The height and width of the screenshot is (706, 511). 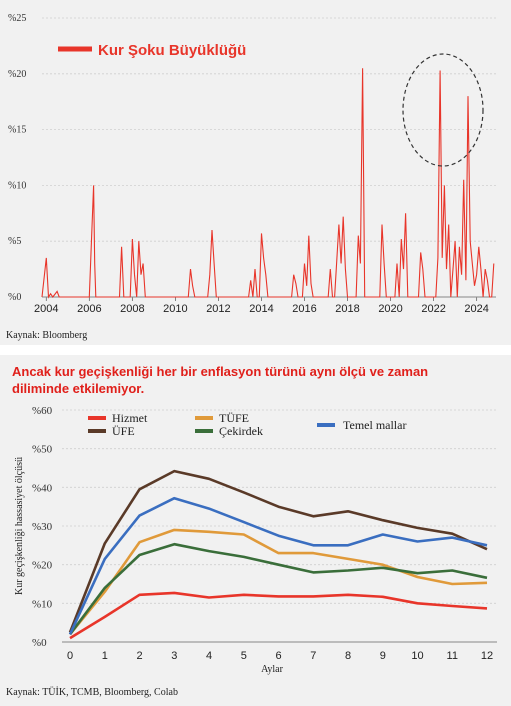 I want to click on chart2-x-tick: 4, so click(x=209, y=656).